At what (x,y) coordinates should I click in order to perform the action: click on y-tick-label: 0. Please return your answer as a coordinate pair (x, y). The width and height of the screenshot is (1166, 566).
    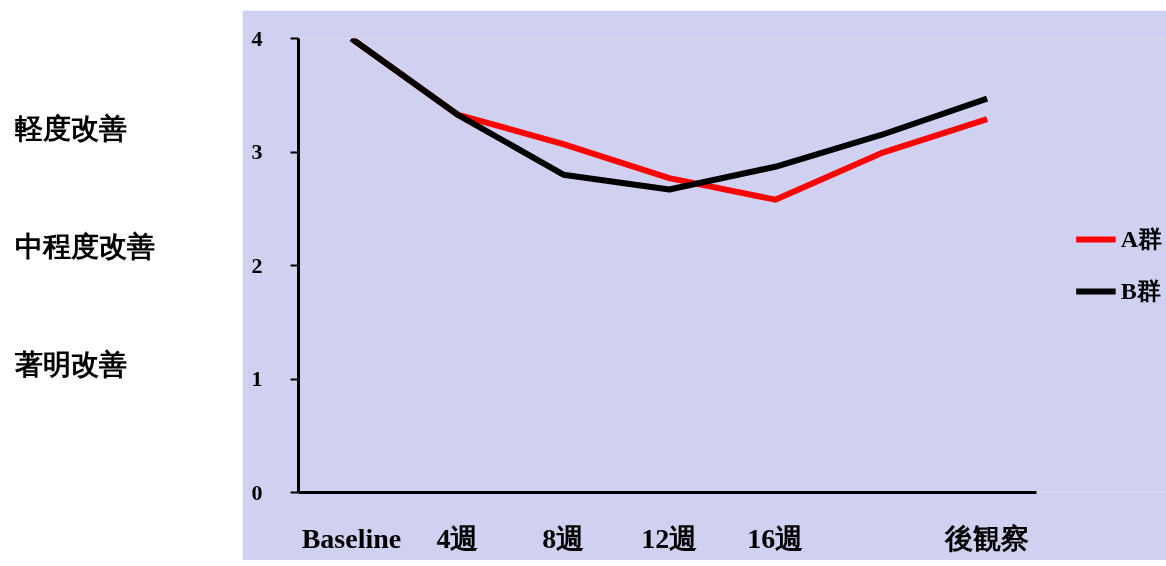
    Looking at the image, I should click on (257, 492).